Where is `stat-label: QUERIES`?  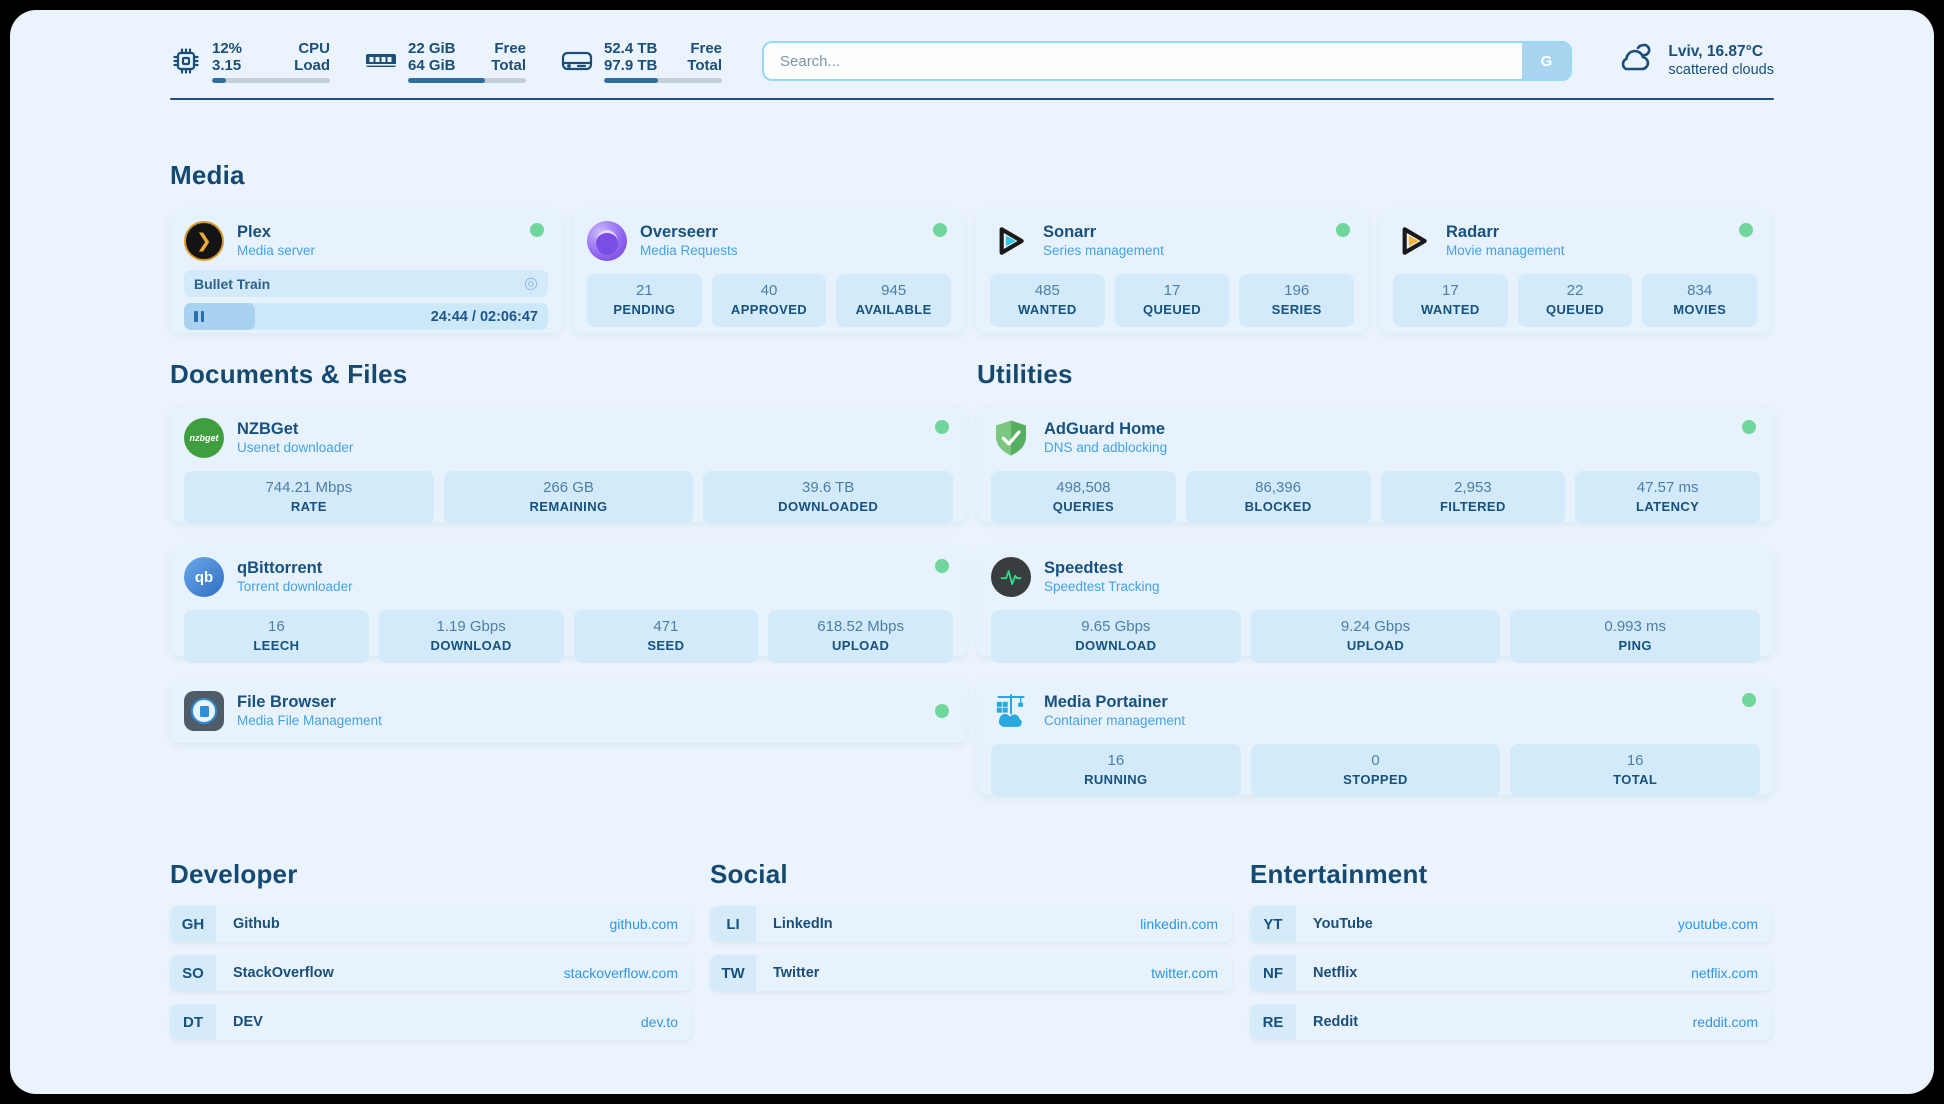 stat-label: QUERIES is located at coordinates (1083, 506).